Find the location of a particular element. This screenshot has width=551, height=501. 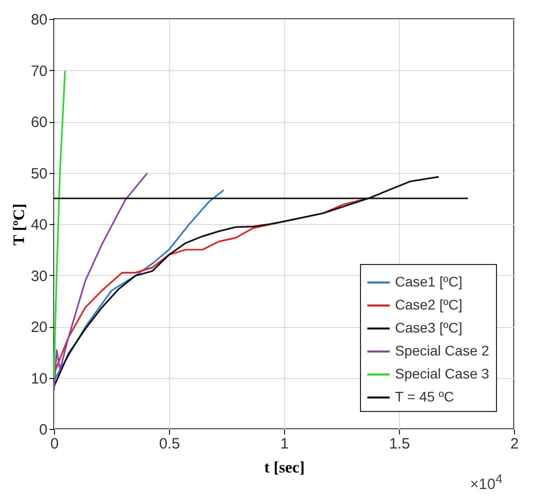

legend-label: Special Case 3 is located at coordinates (442, 374).